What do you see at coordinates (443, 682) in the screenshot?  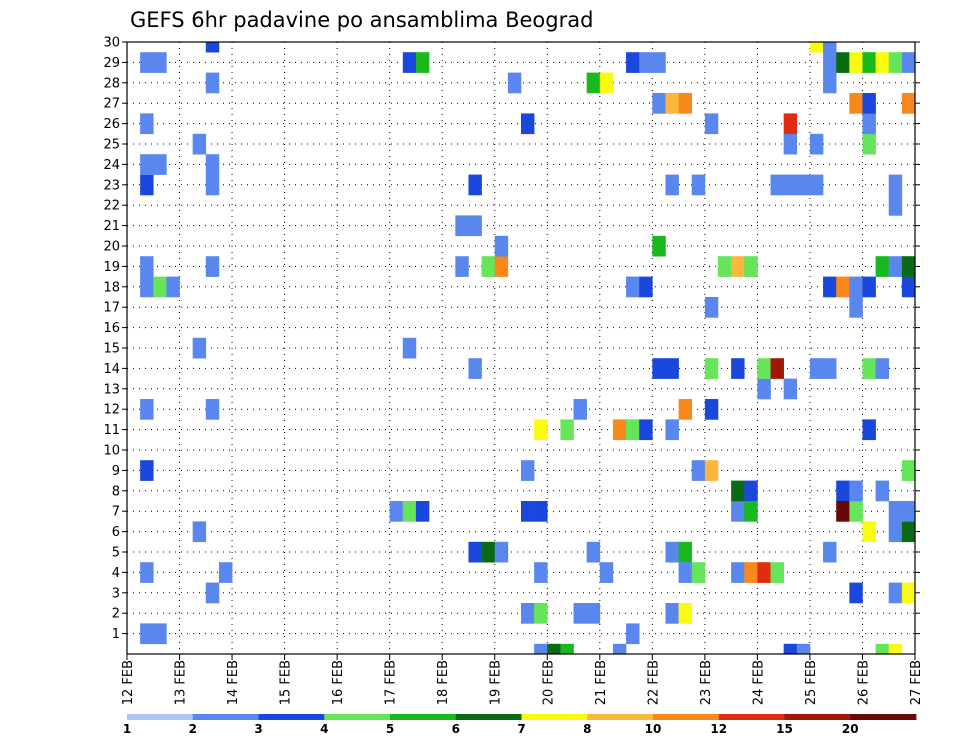 I see `x-tick-label: 18 FEB` at bounding box center [443, 682].